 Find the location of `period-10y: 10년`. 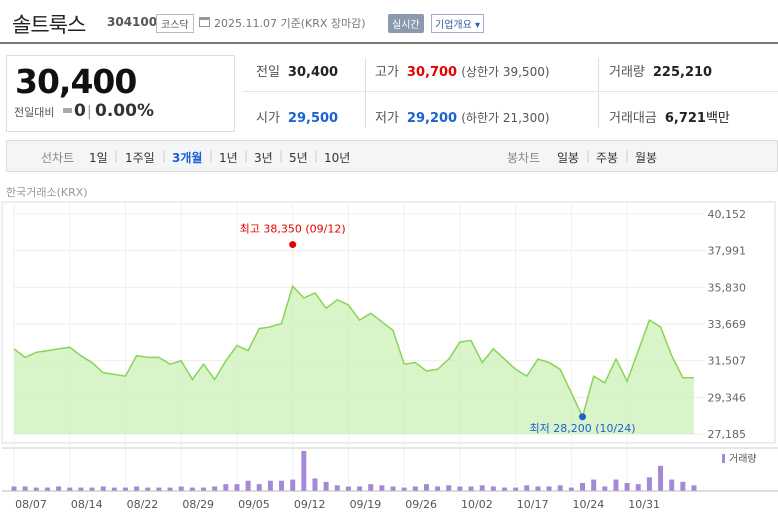

period-10y: 10년 is located at coordinates (337, 158).